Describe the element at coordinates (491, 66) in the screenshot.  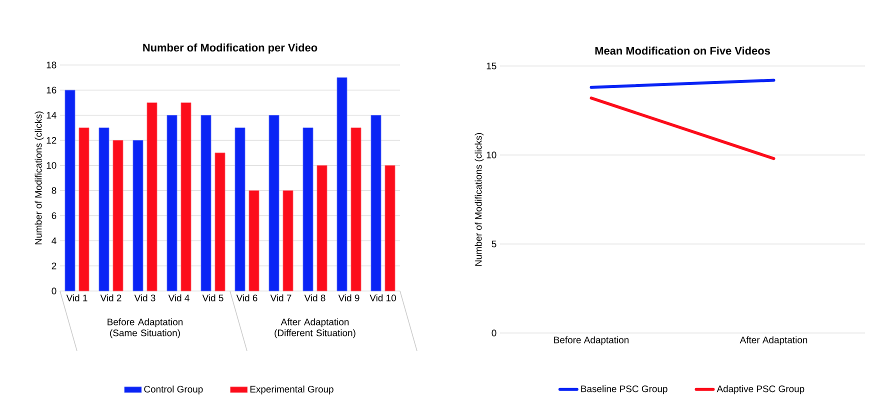
I see `y-tick-label: 15` at that location.